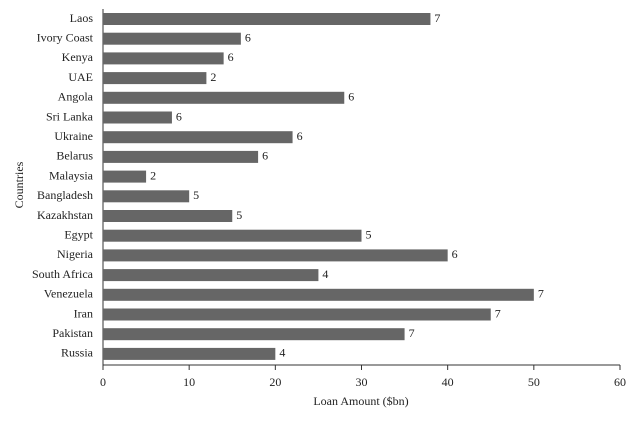  What do you see at coordinates (78, 57) in the screenshot?
I see `y-tick-label: Kenya` at bounding box center [78, 57].